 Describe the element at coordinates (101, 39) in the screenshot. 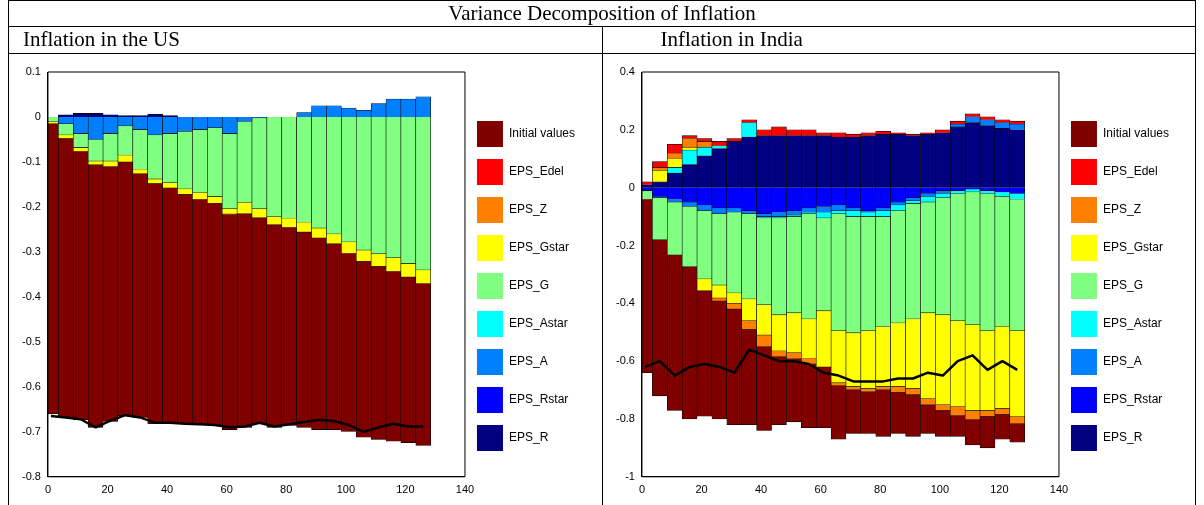

I see `chart-subtitle: Inflation in the US` at that location.